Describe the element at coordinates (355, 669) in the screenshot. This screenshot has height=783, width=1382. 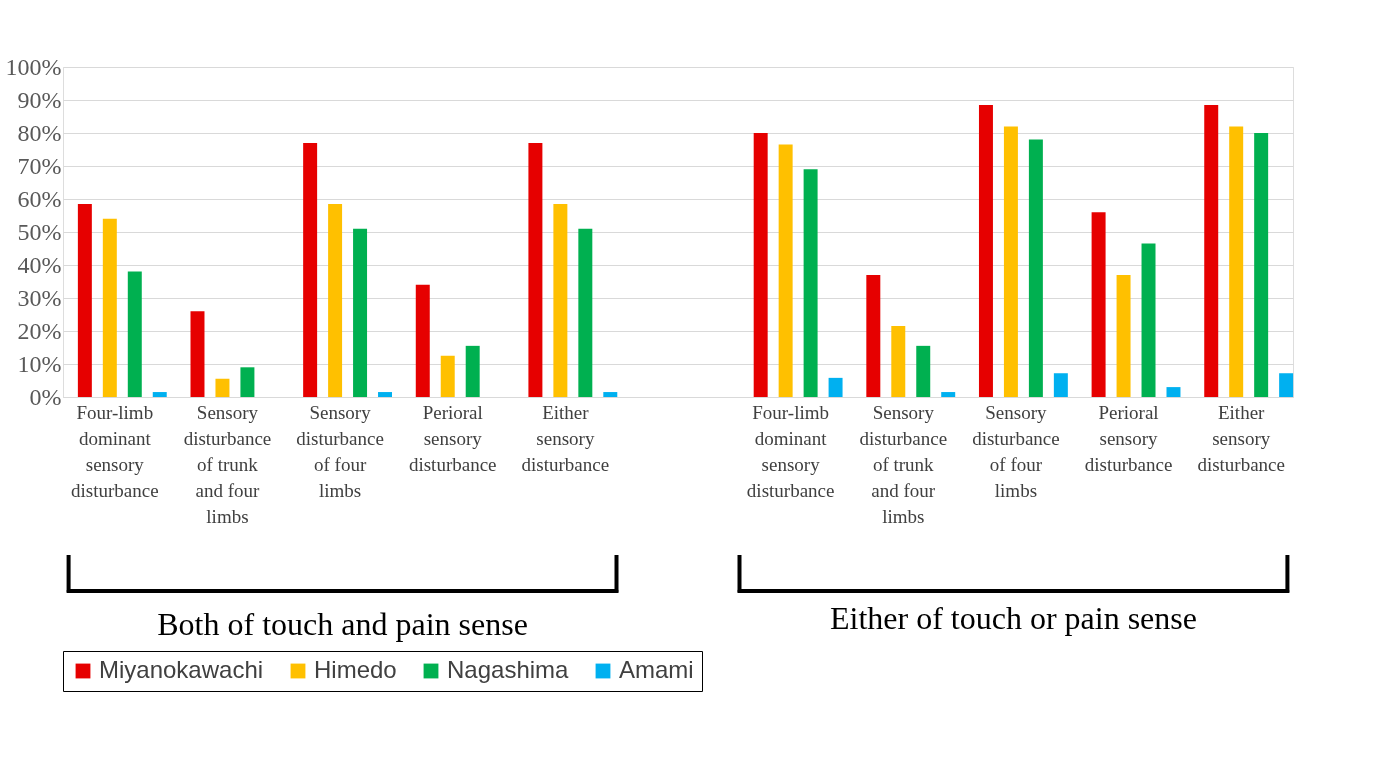
I see `legend-label: Himedo` at that location.